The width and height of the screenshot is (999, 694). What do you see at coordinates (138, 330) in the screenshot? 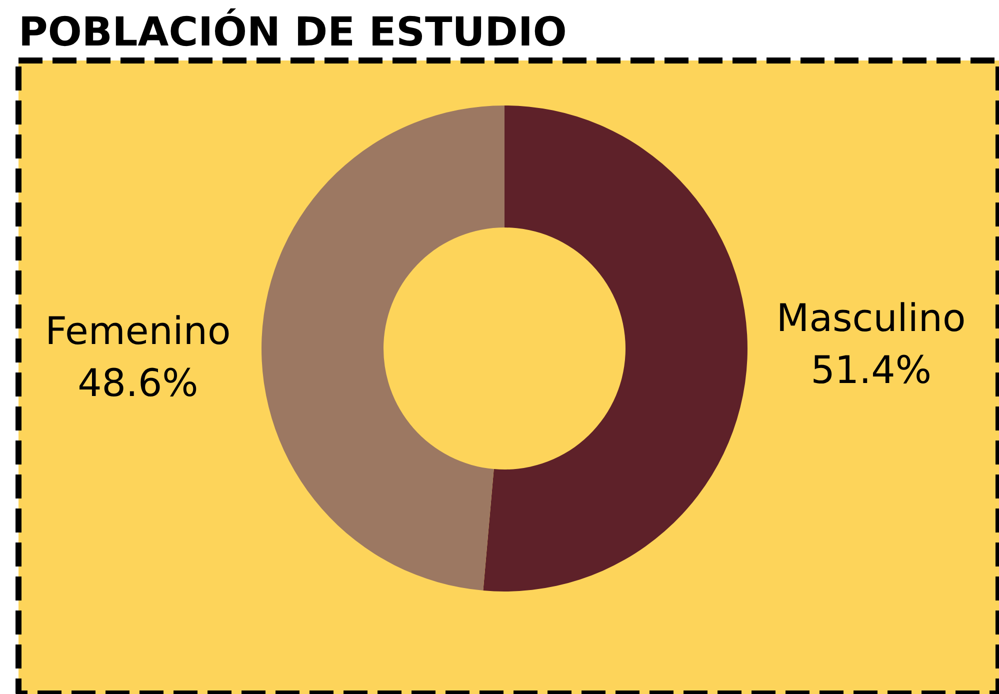
I see `slice-label: Femenino` at bounding box center [138, 330].